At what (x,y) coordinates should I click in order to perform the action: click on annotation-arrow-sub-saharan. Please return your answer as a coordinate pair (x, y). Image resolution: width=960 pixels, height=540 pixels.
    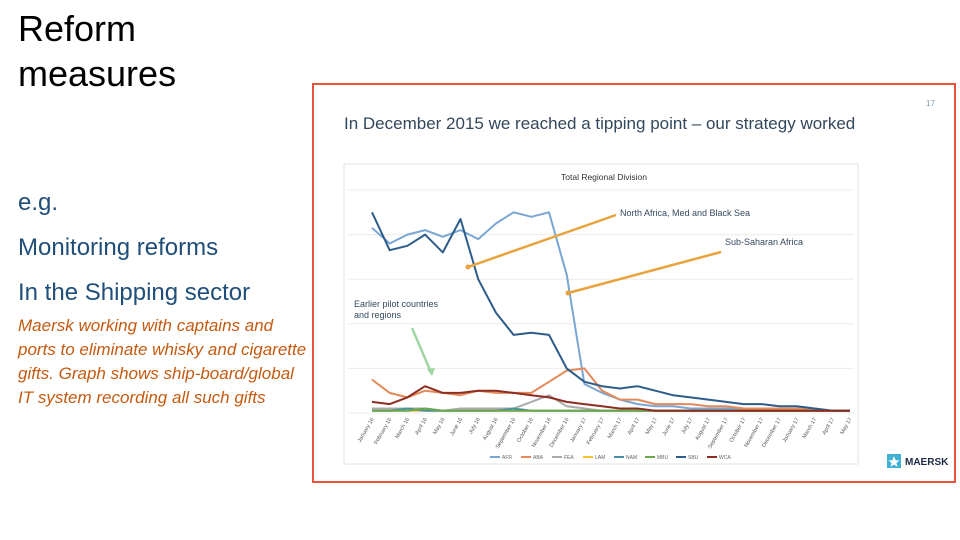
    Looking at the image, I should click on (644, 272).